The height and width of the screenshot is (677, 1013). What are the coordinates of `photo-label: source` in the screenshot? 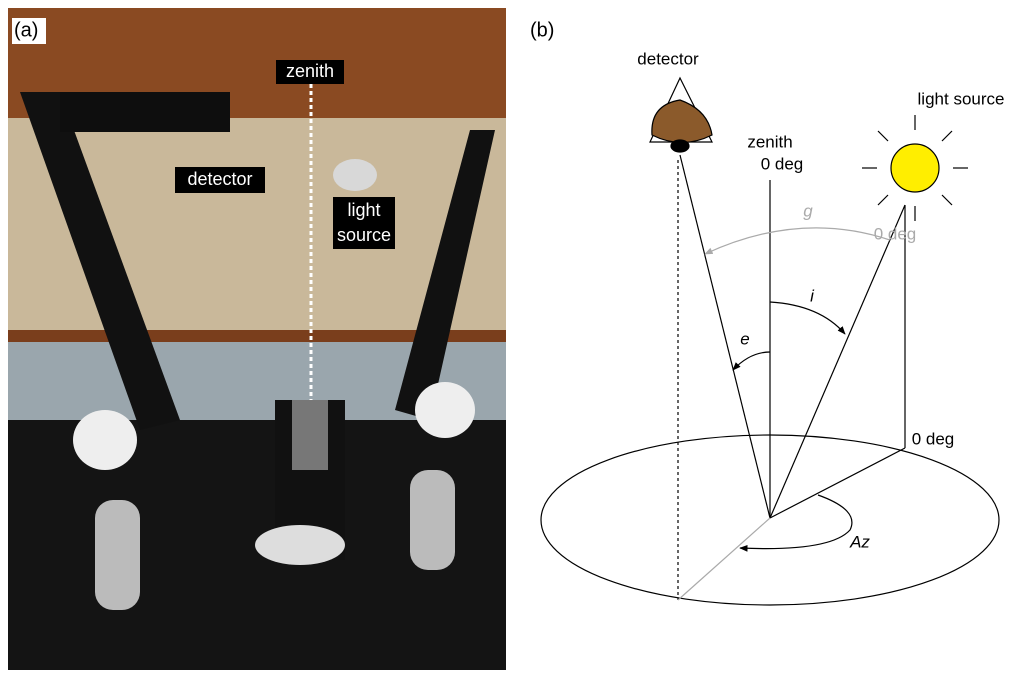 It's located at (364, 235).